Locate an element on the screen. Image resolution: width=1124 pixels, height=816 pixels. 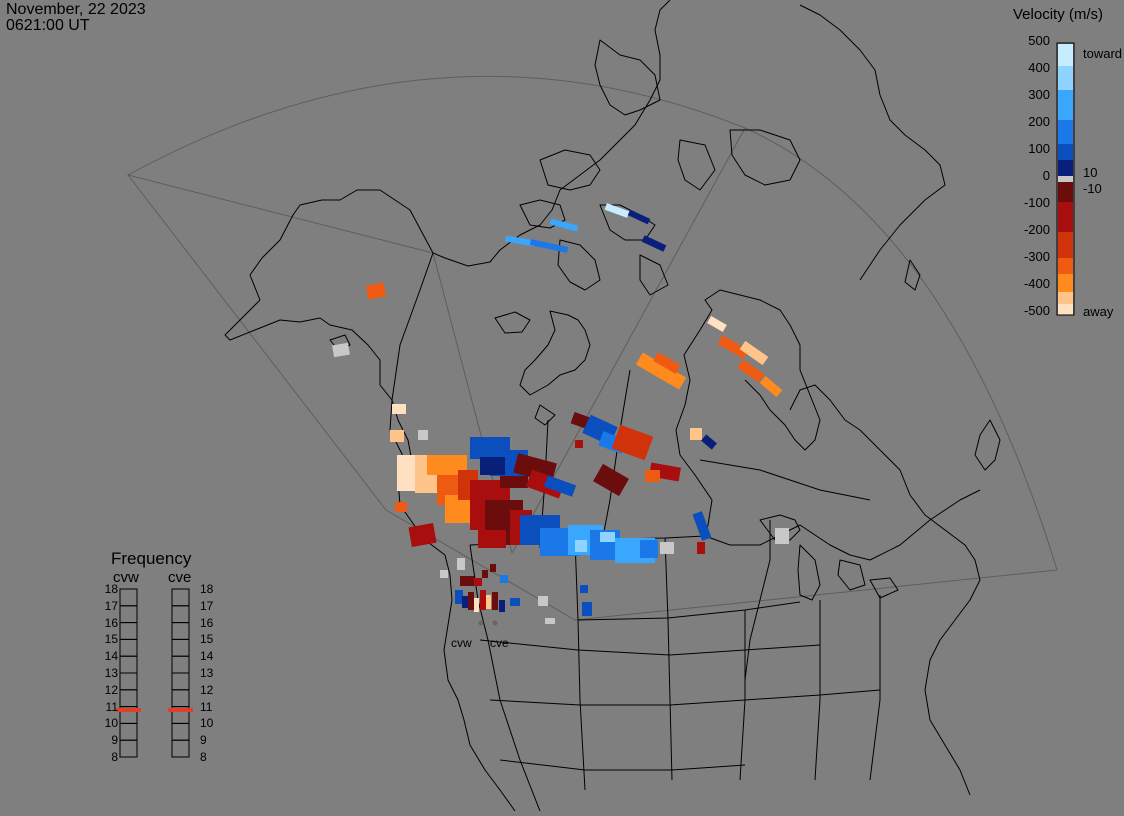
colorbar-tick: 200 is located at coordinates (1039, 121).